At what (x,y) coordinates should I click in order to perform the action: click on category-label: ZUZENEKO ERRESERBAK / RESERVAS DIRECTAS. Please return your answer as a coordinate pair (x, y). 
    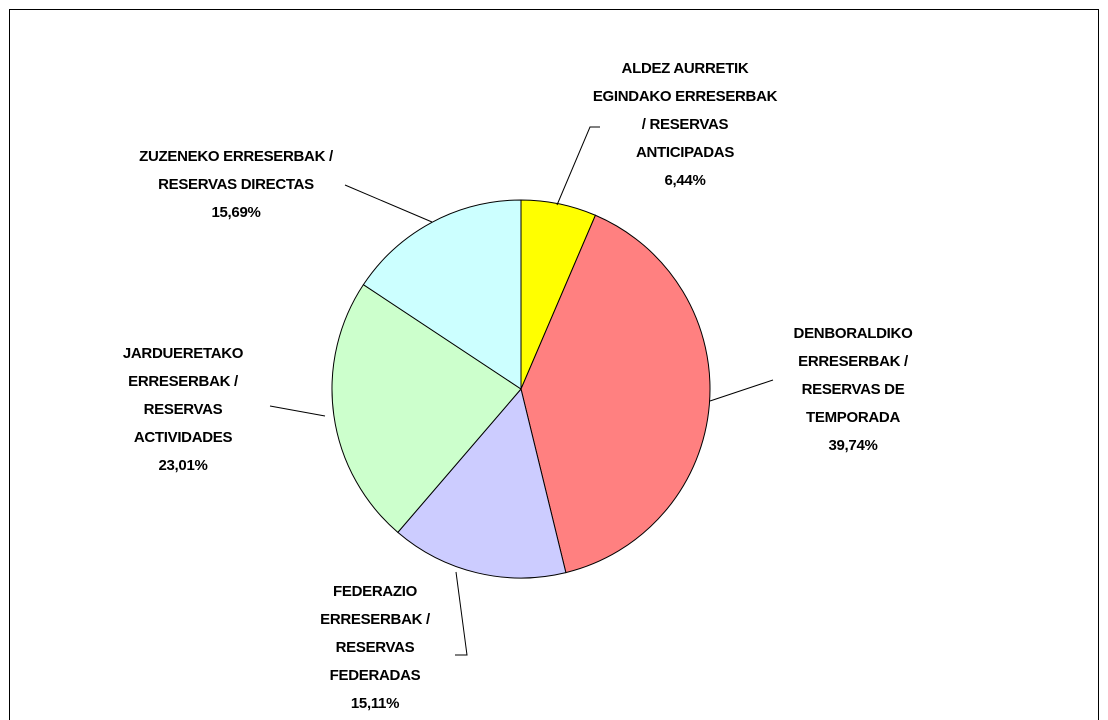
    Looking at the image, I should click on (236, 170).